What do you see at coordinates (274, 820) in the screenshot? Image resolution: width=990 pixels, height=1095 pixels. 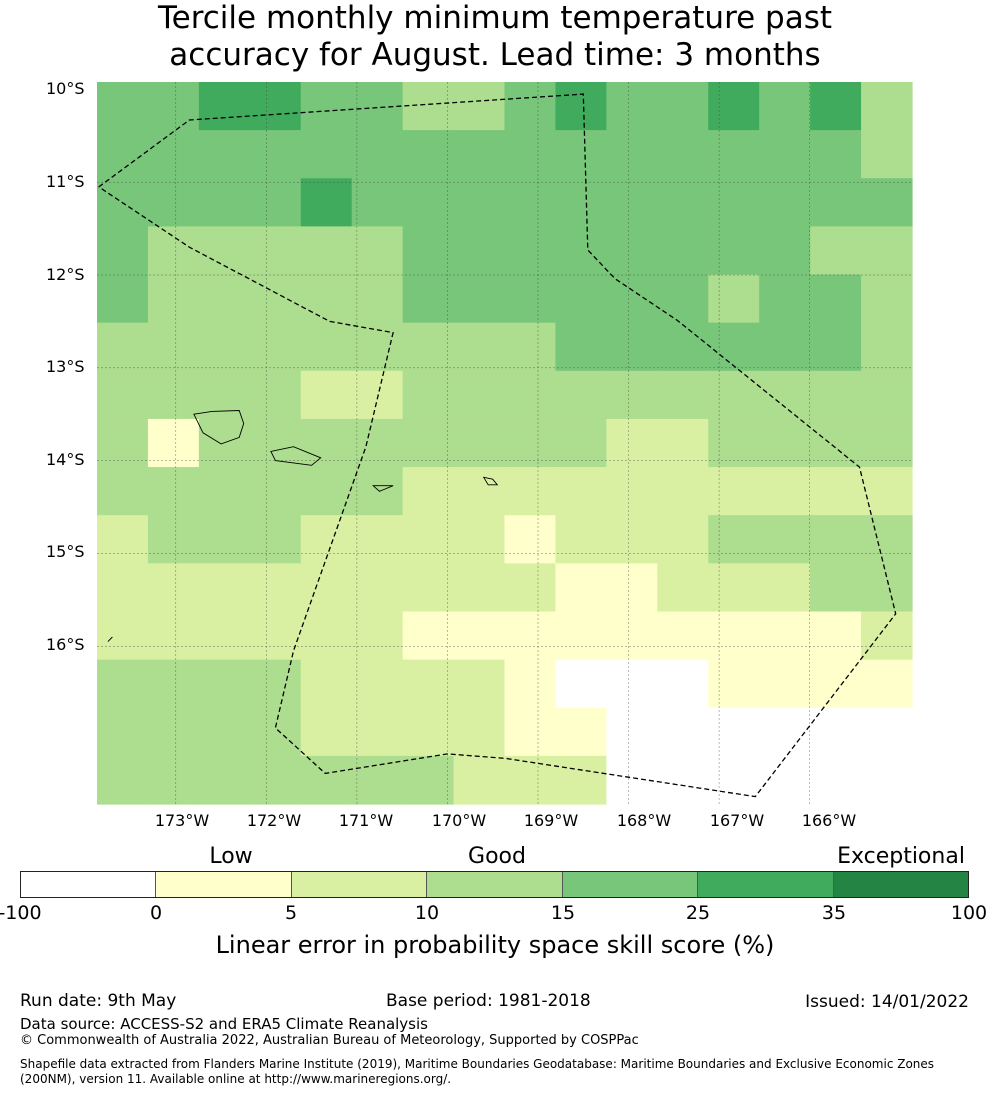 I see `lon-label-172w: 172°W` at bounding box center [274, 820].